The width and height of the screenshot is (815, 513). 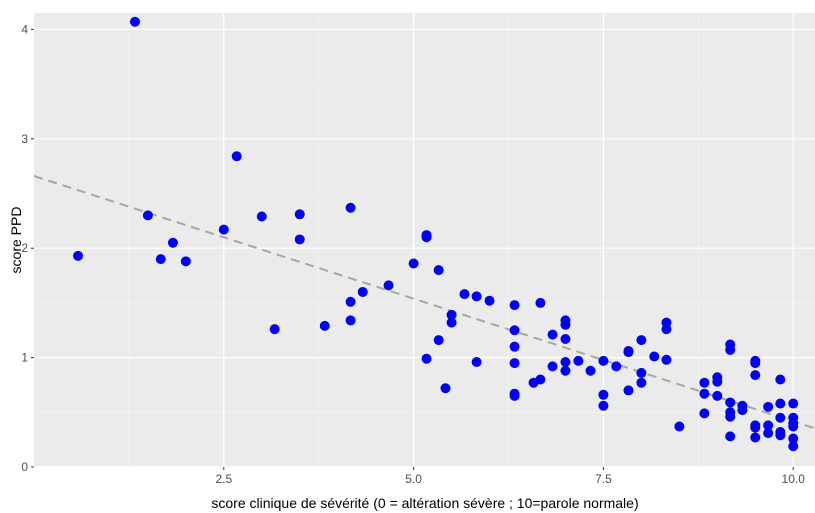 I want to click on x-tick-label: 7.5, so click(x=603, y=479).